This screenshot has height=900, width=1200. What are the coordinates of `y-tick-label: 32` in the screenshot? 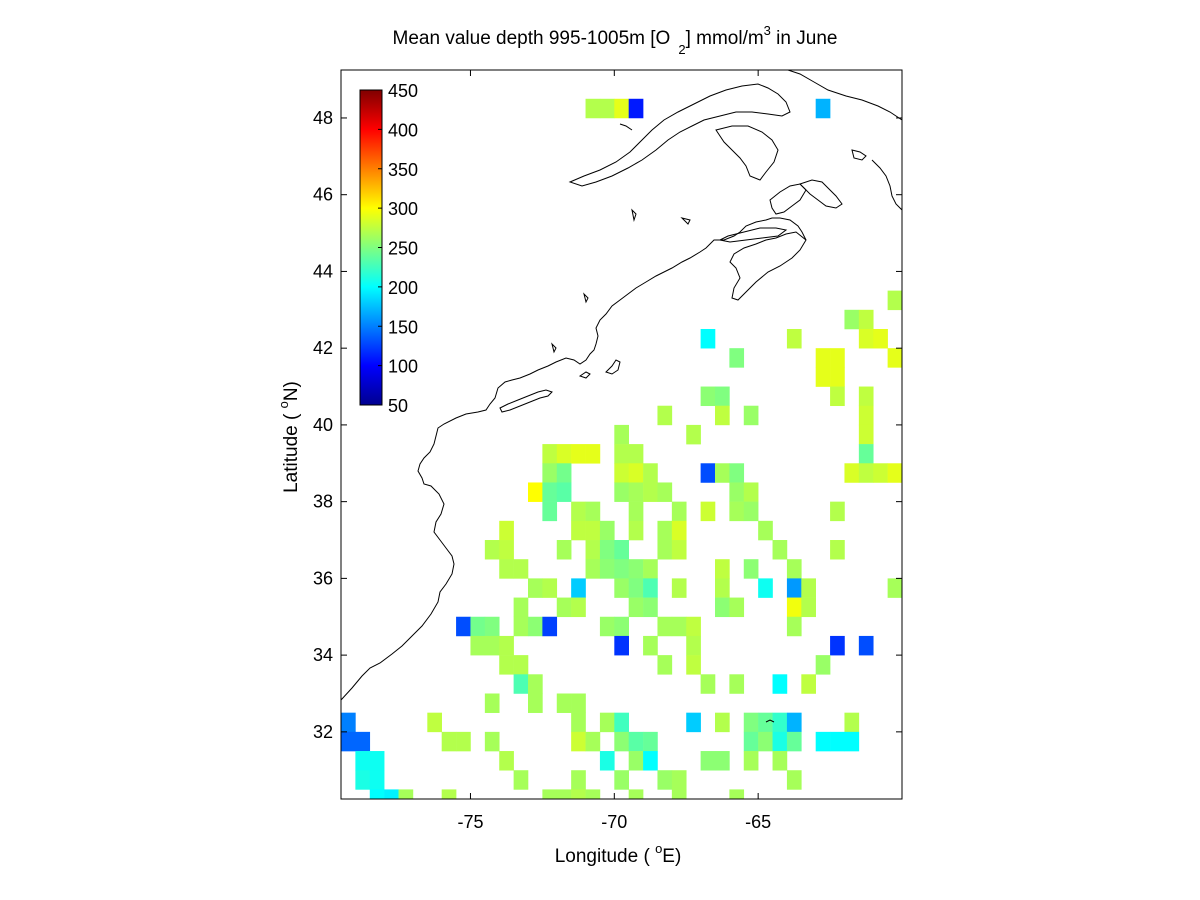 It's located at (323, 732).